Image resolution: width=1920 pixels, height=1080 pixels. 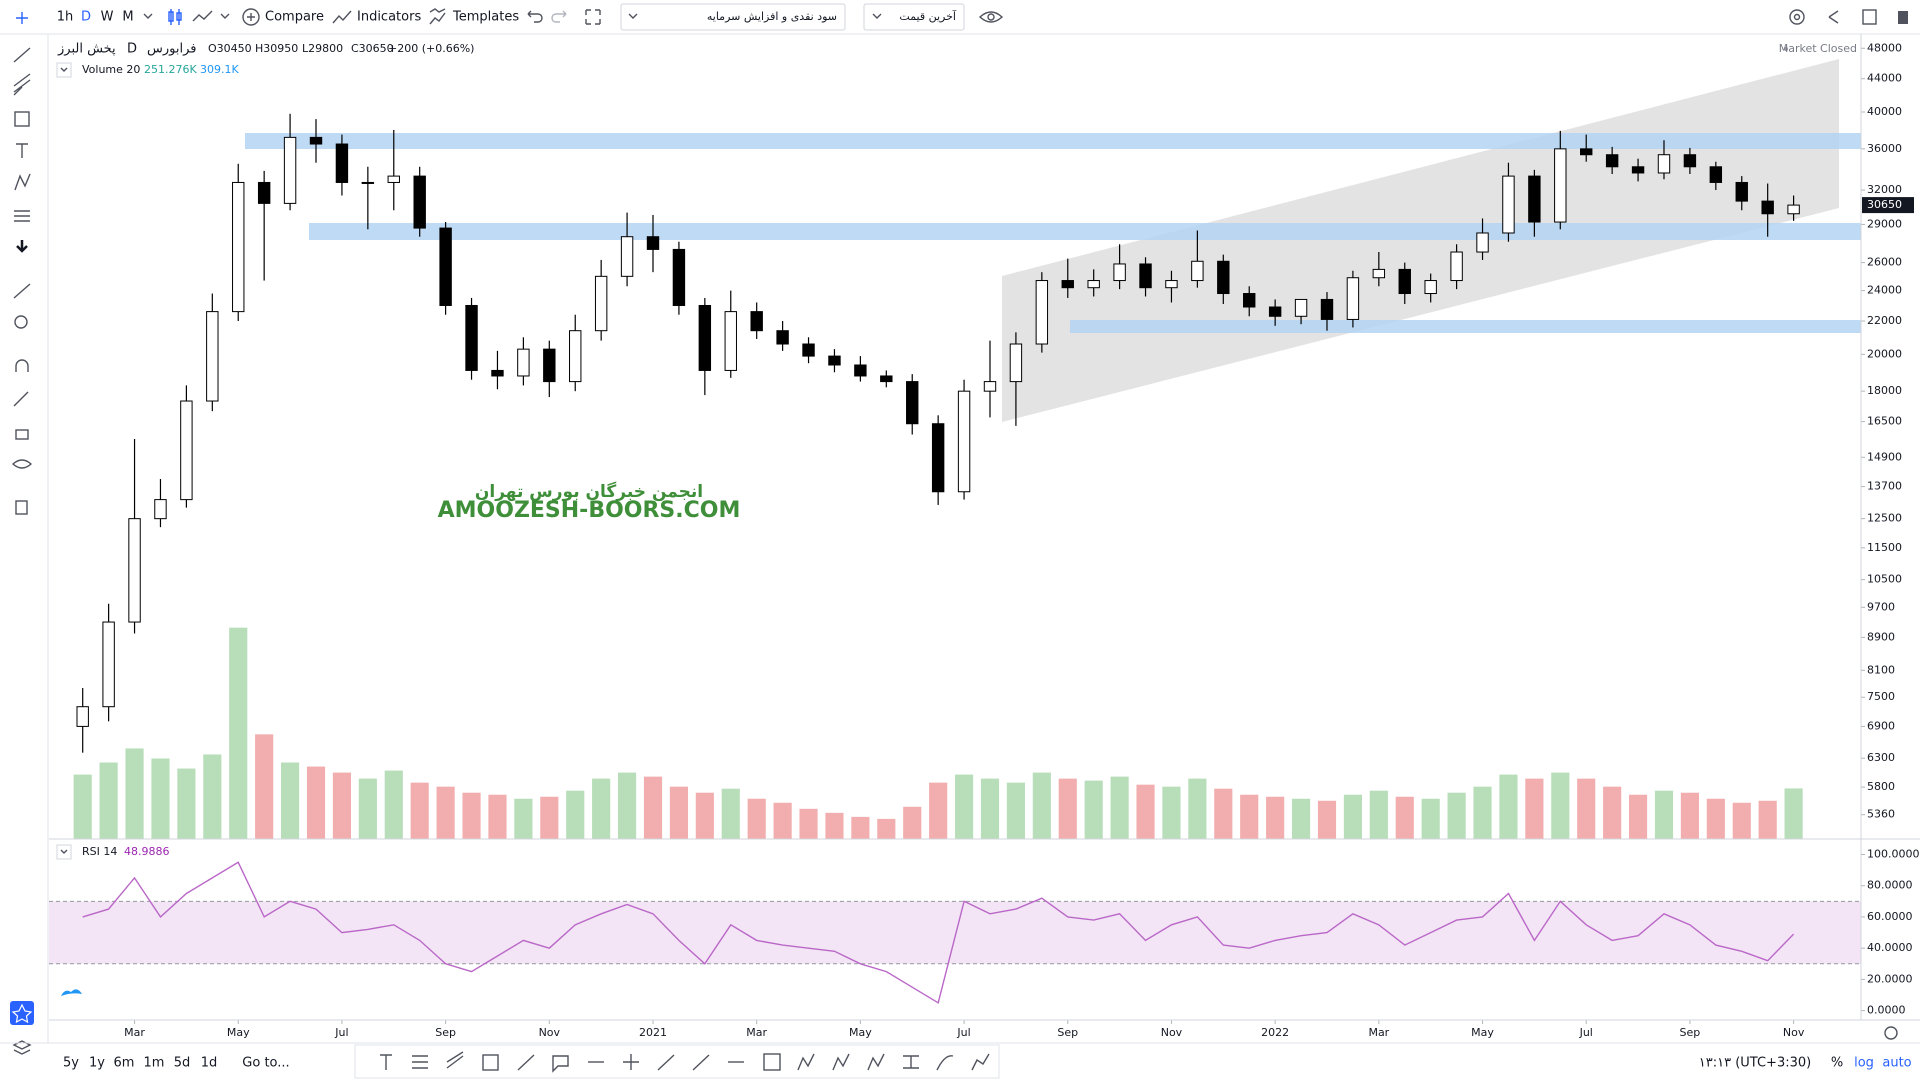 I want to click on interval-button: W, so click(x=107, y=17).